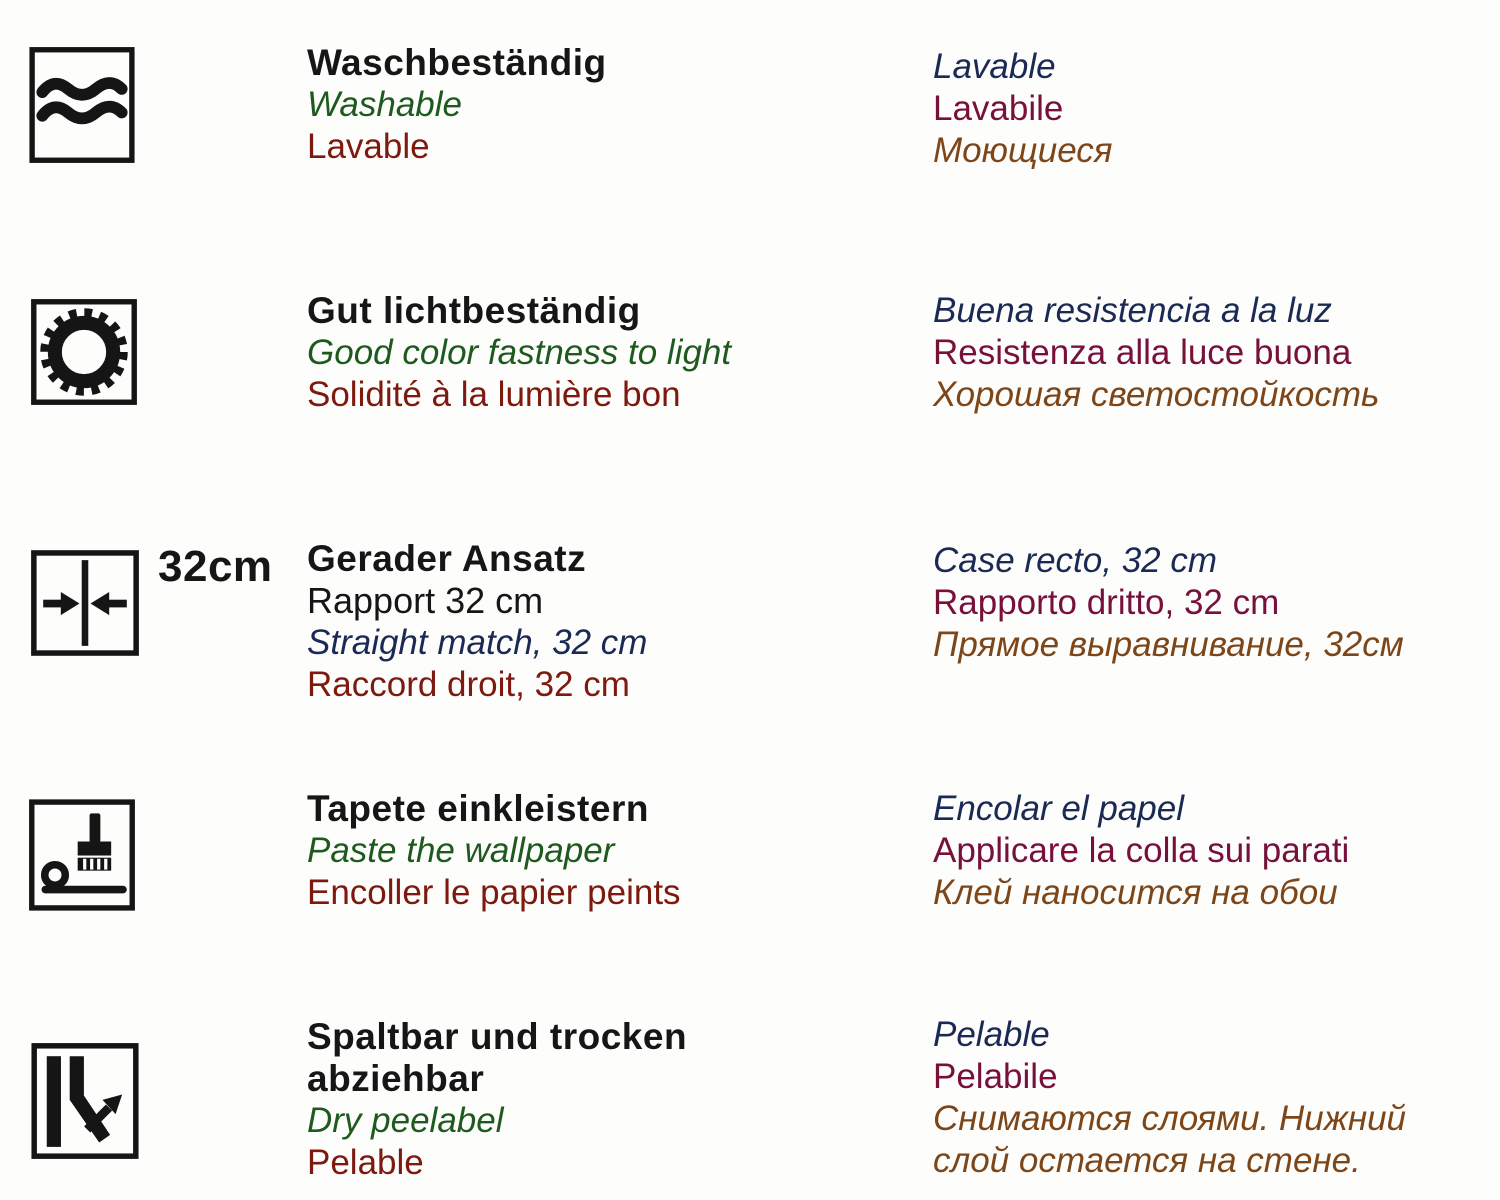 The width and height of the screenshot is (1500, 1200). I want to click on row-washable-left-labels: Waschbeständig Washable Lavable, so click(597, 105).